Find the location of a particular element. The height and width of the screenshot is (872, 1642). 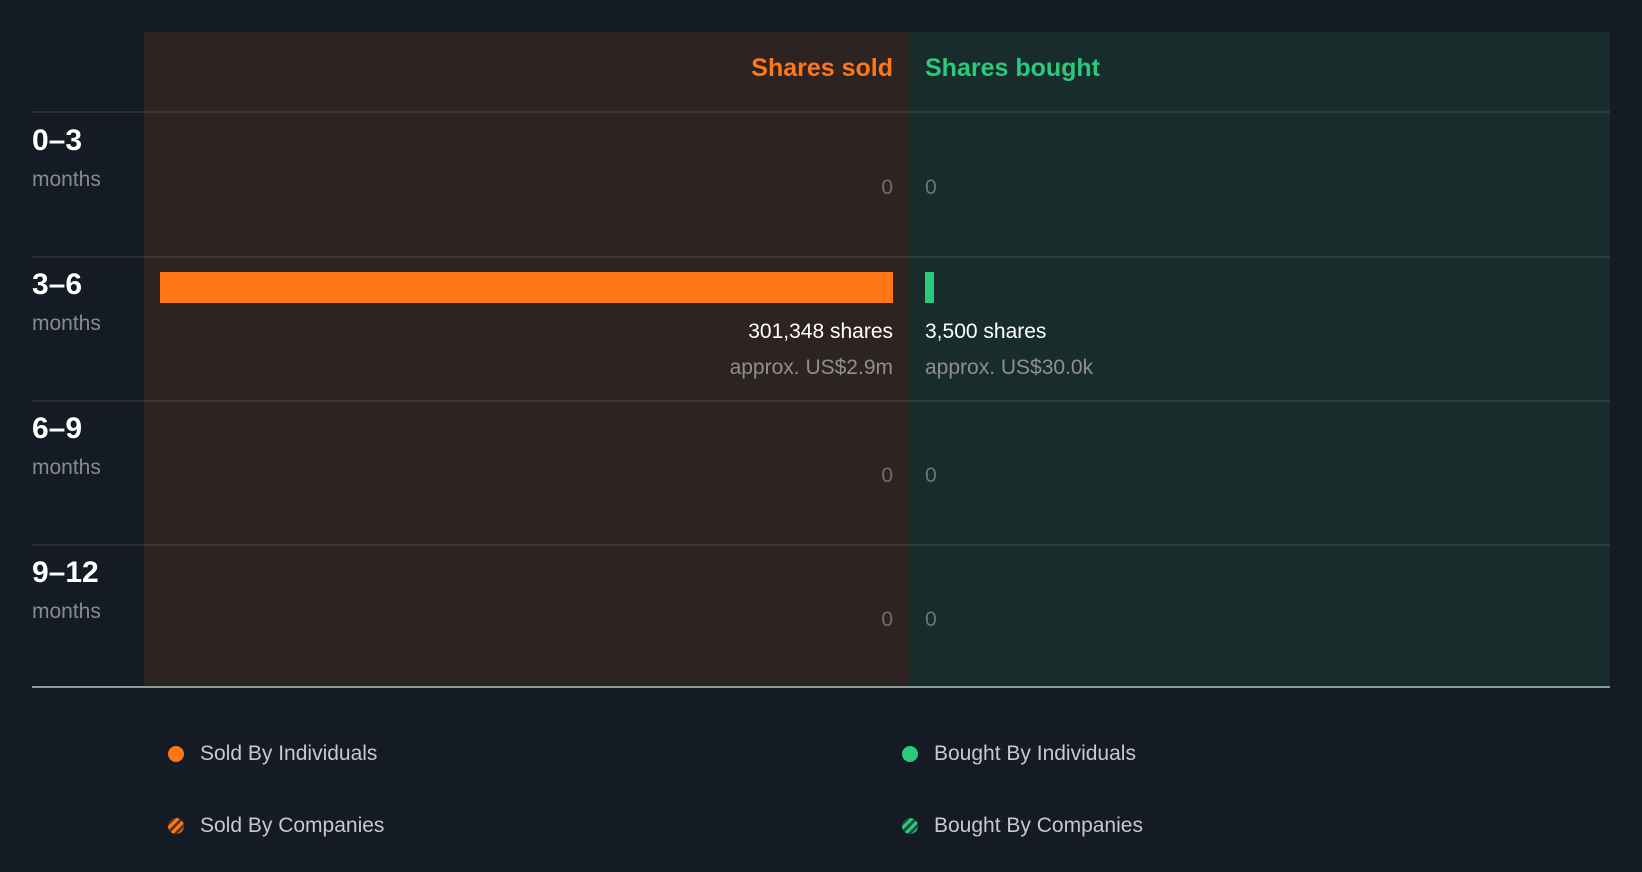

legend-bought-companies: Bought By Companies is located at coordinates (1022, 826).